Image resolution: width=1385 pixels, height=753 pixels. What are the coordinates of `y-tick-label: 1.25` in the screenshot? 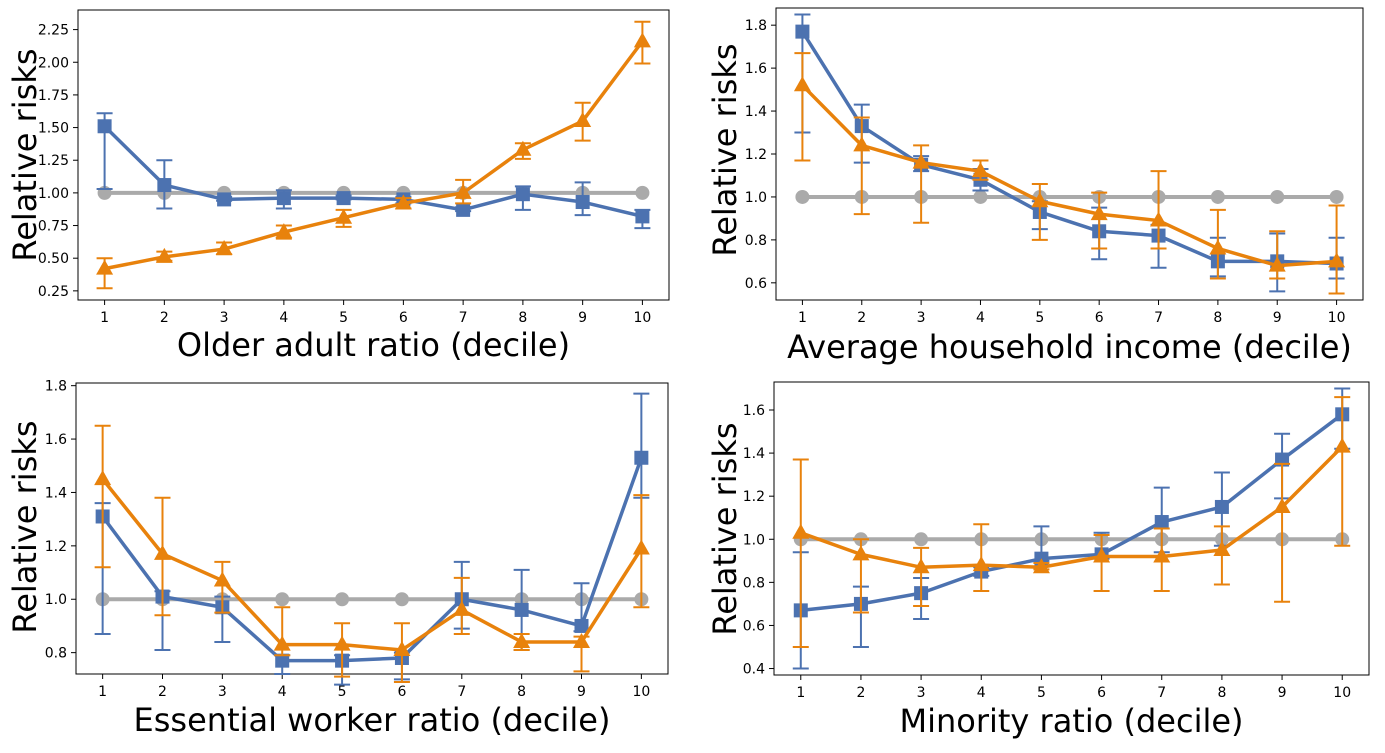 It's located at (53, 161).